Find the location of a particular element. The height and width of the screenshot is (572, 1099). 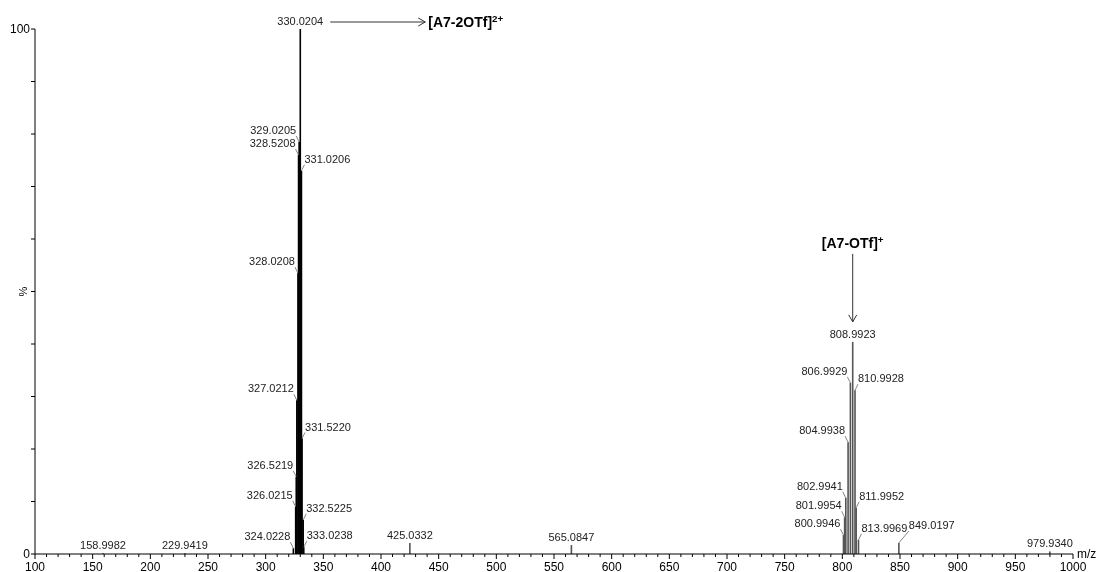

annotation: 329.0205 is located at coordinates (273, 129).